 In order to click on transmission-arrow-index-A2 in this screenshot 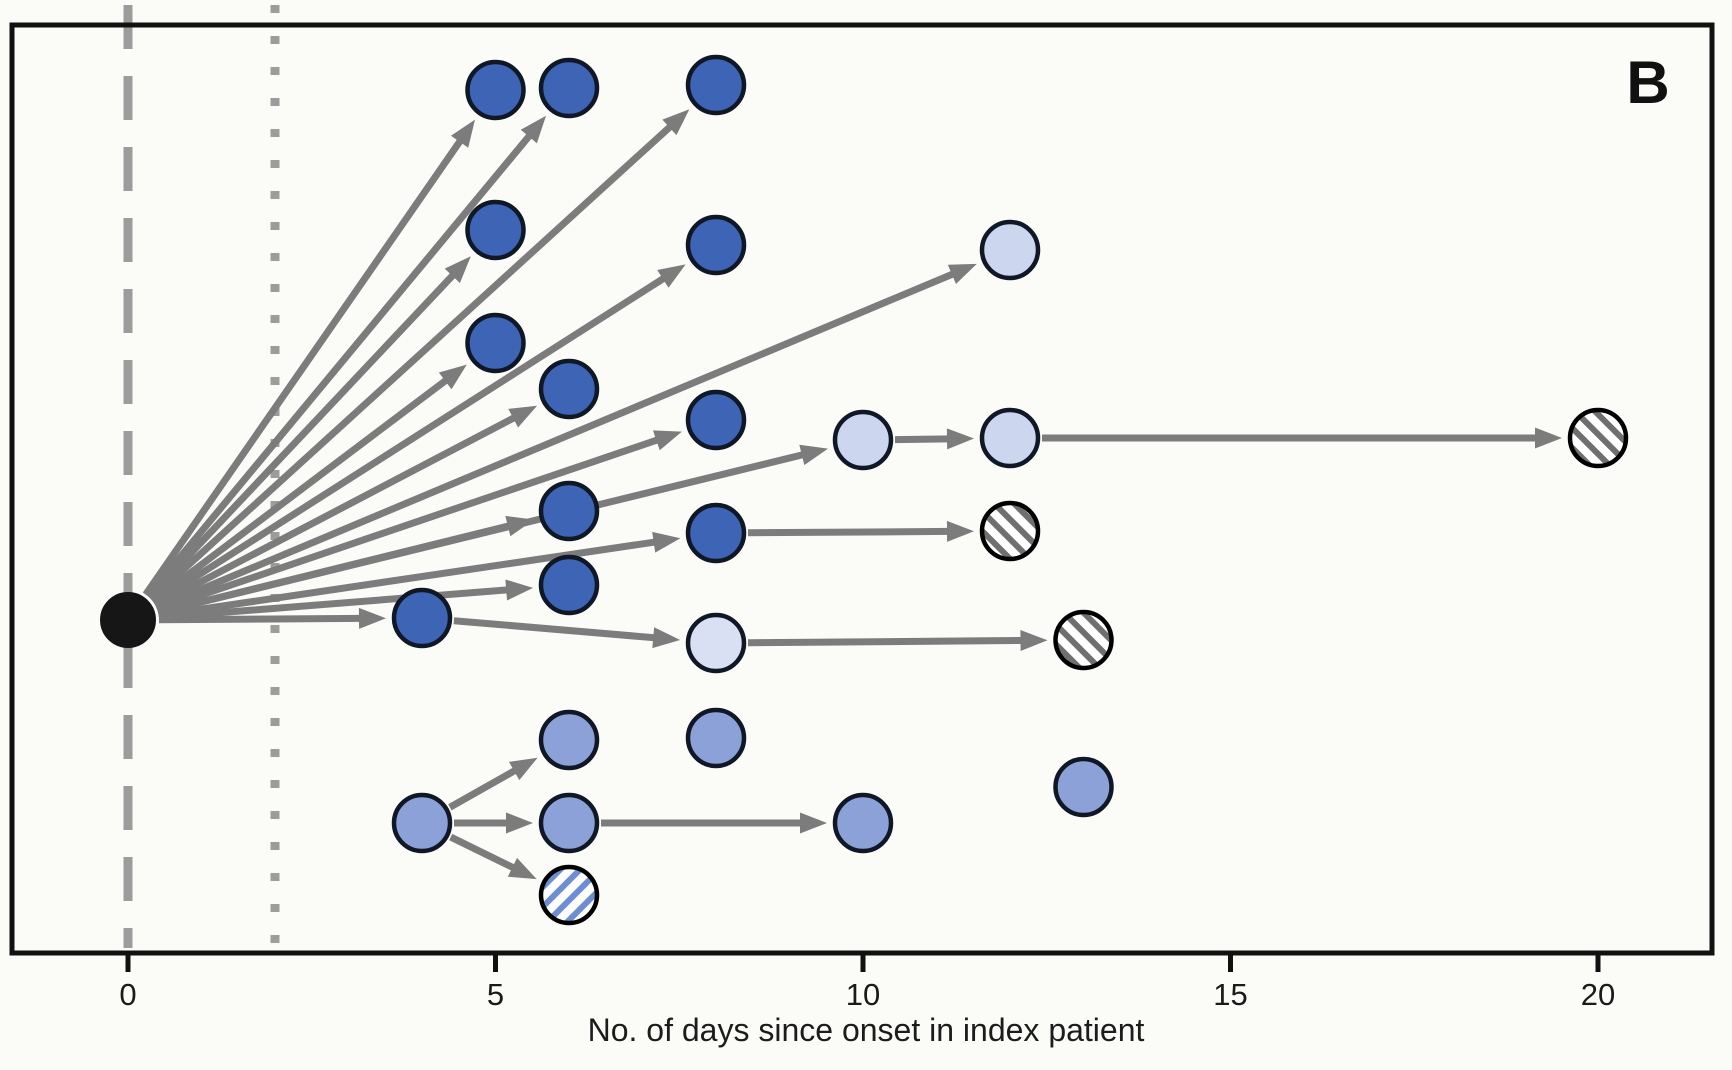, I will do `click(339, 365)`.